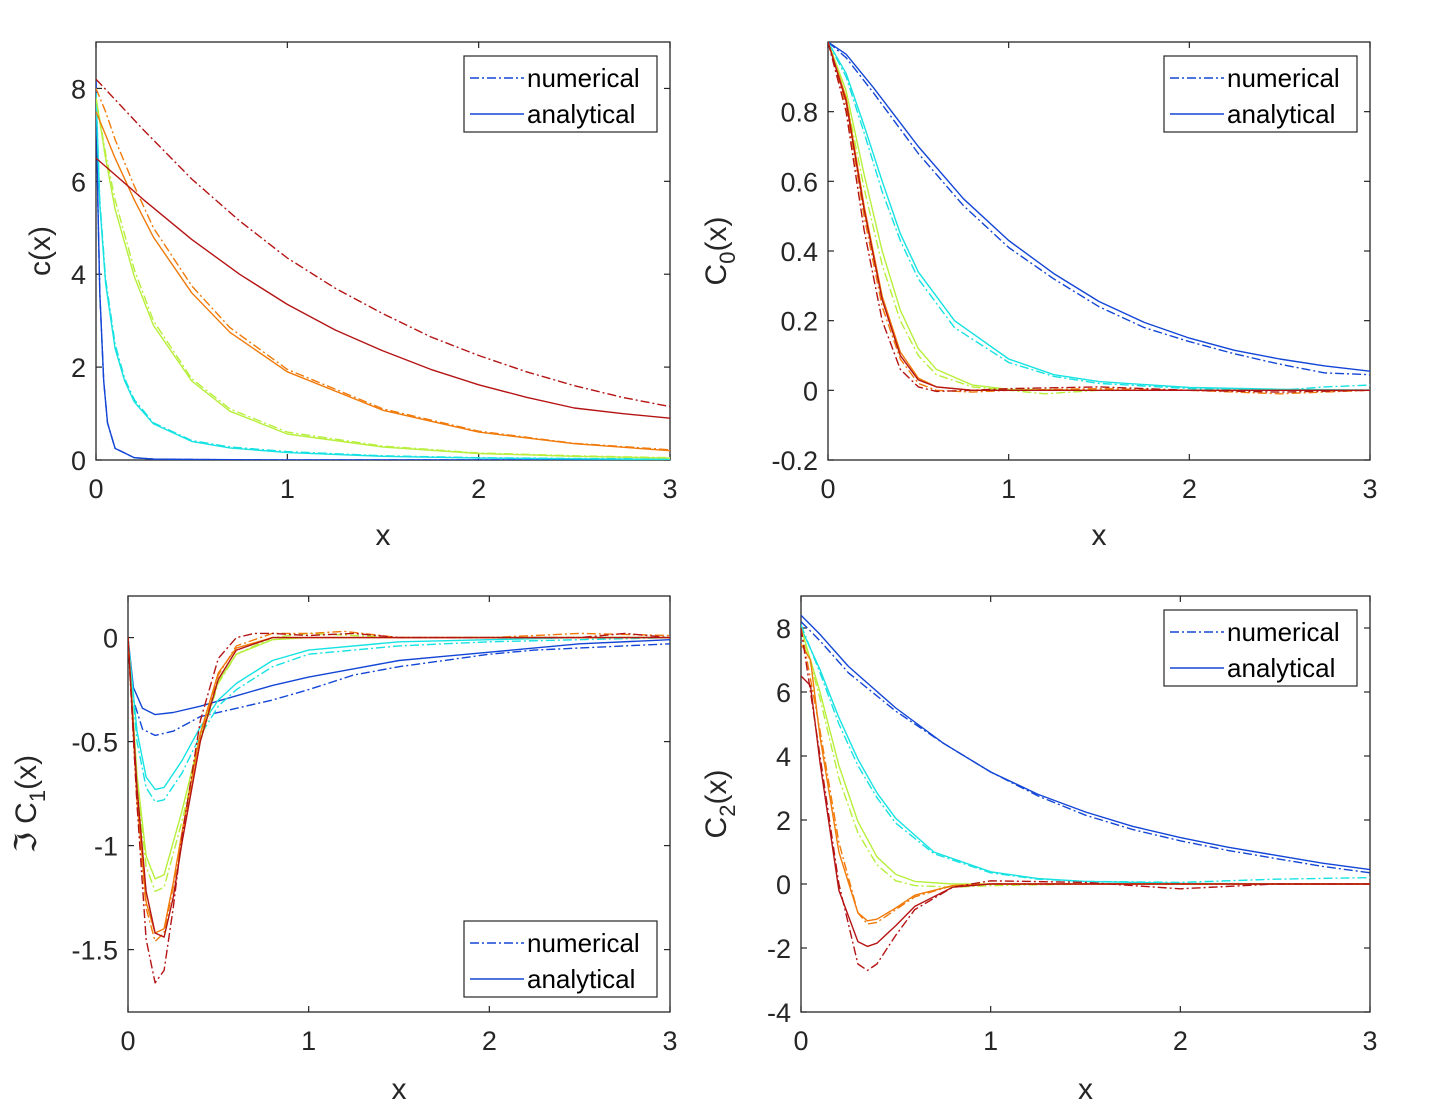  What do you see at coordinates (794, 461) in the screenshot?
I see `y-tick-label: -0.2` at bounding box center [794, 461].